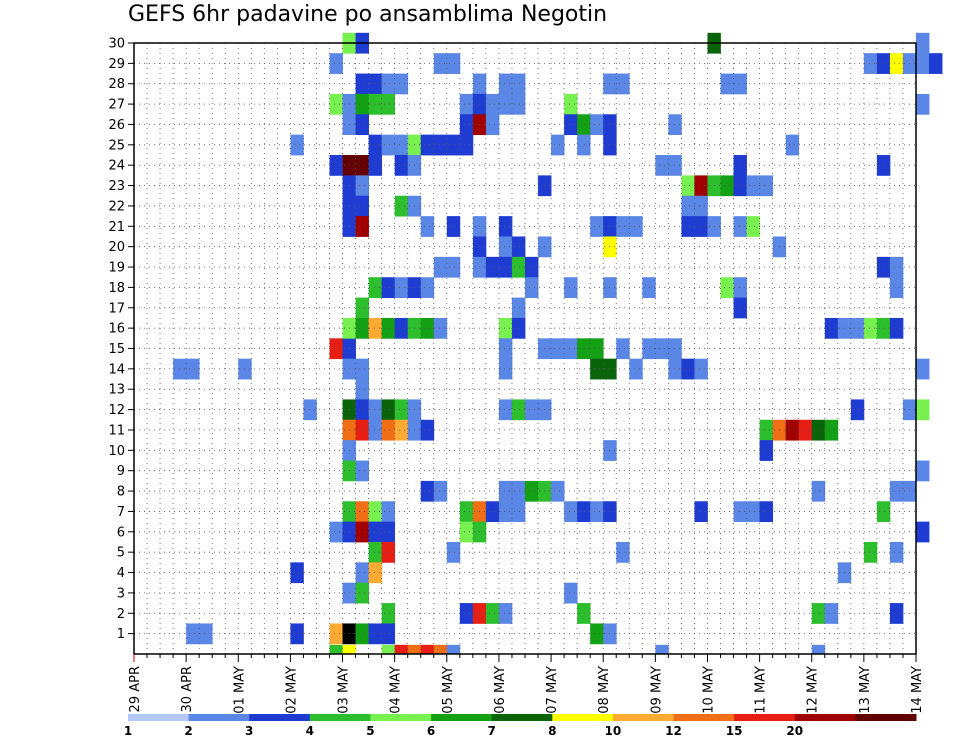 This screenshot has width=960, height=742. Describe the element at coordinates (368, 14) in the screenshot. I see `chart-title: GEFS 6hr padavine po ansamblima Negotin` at that location.